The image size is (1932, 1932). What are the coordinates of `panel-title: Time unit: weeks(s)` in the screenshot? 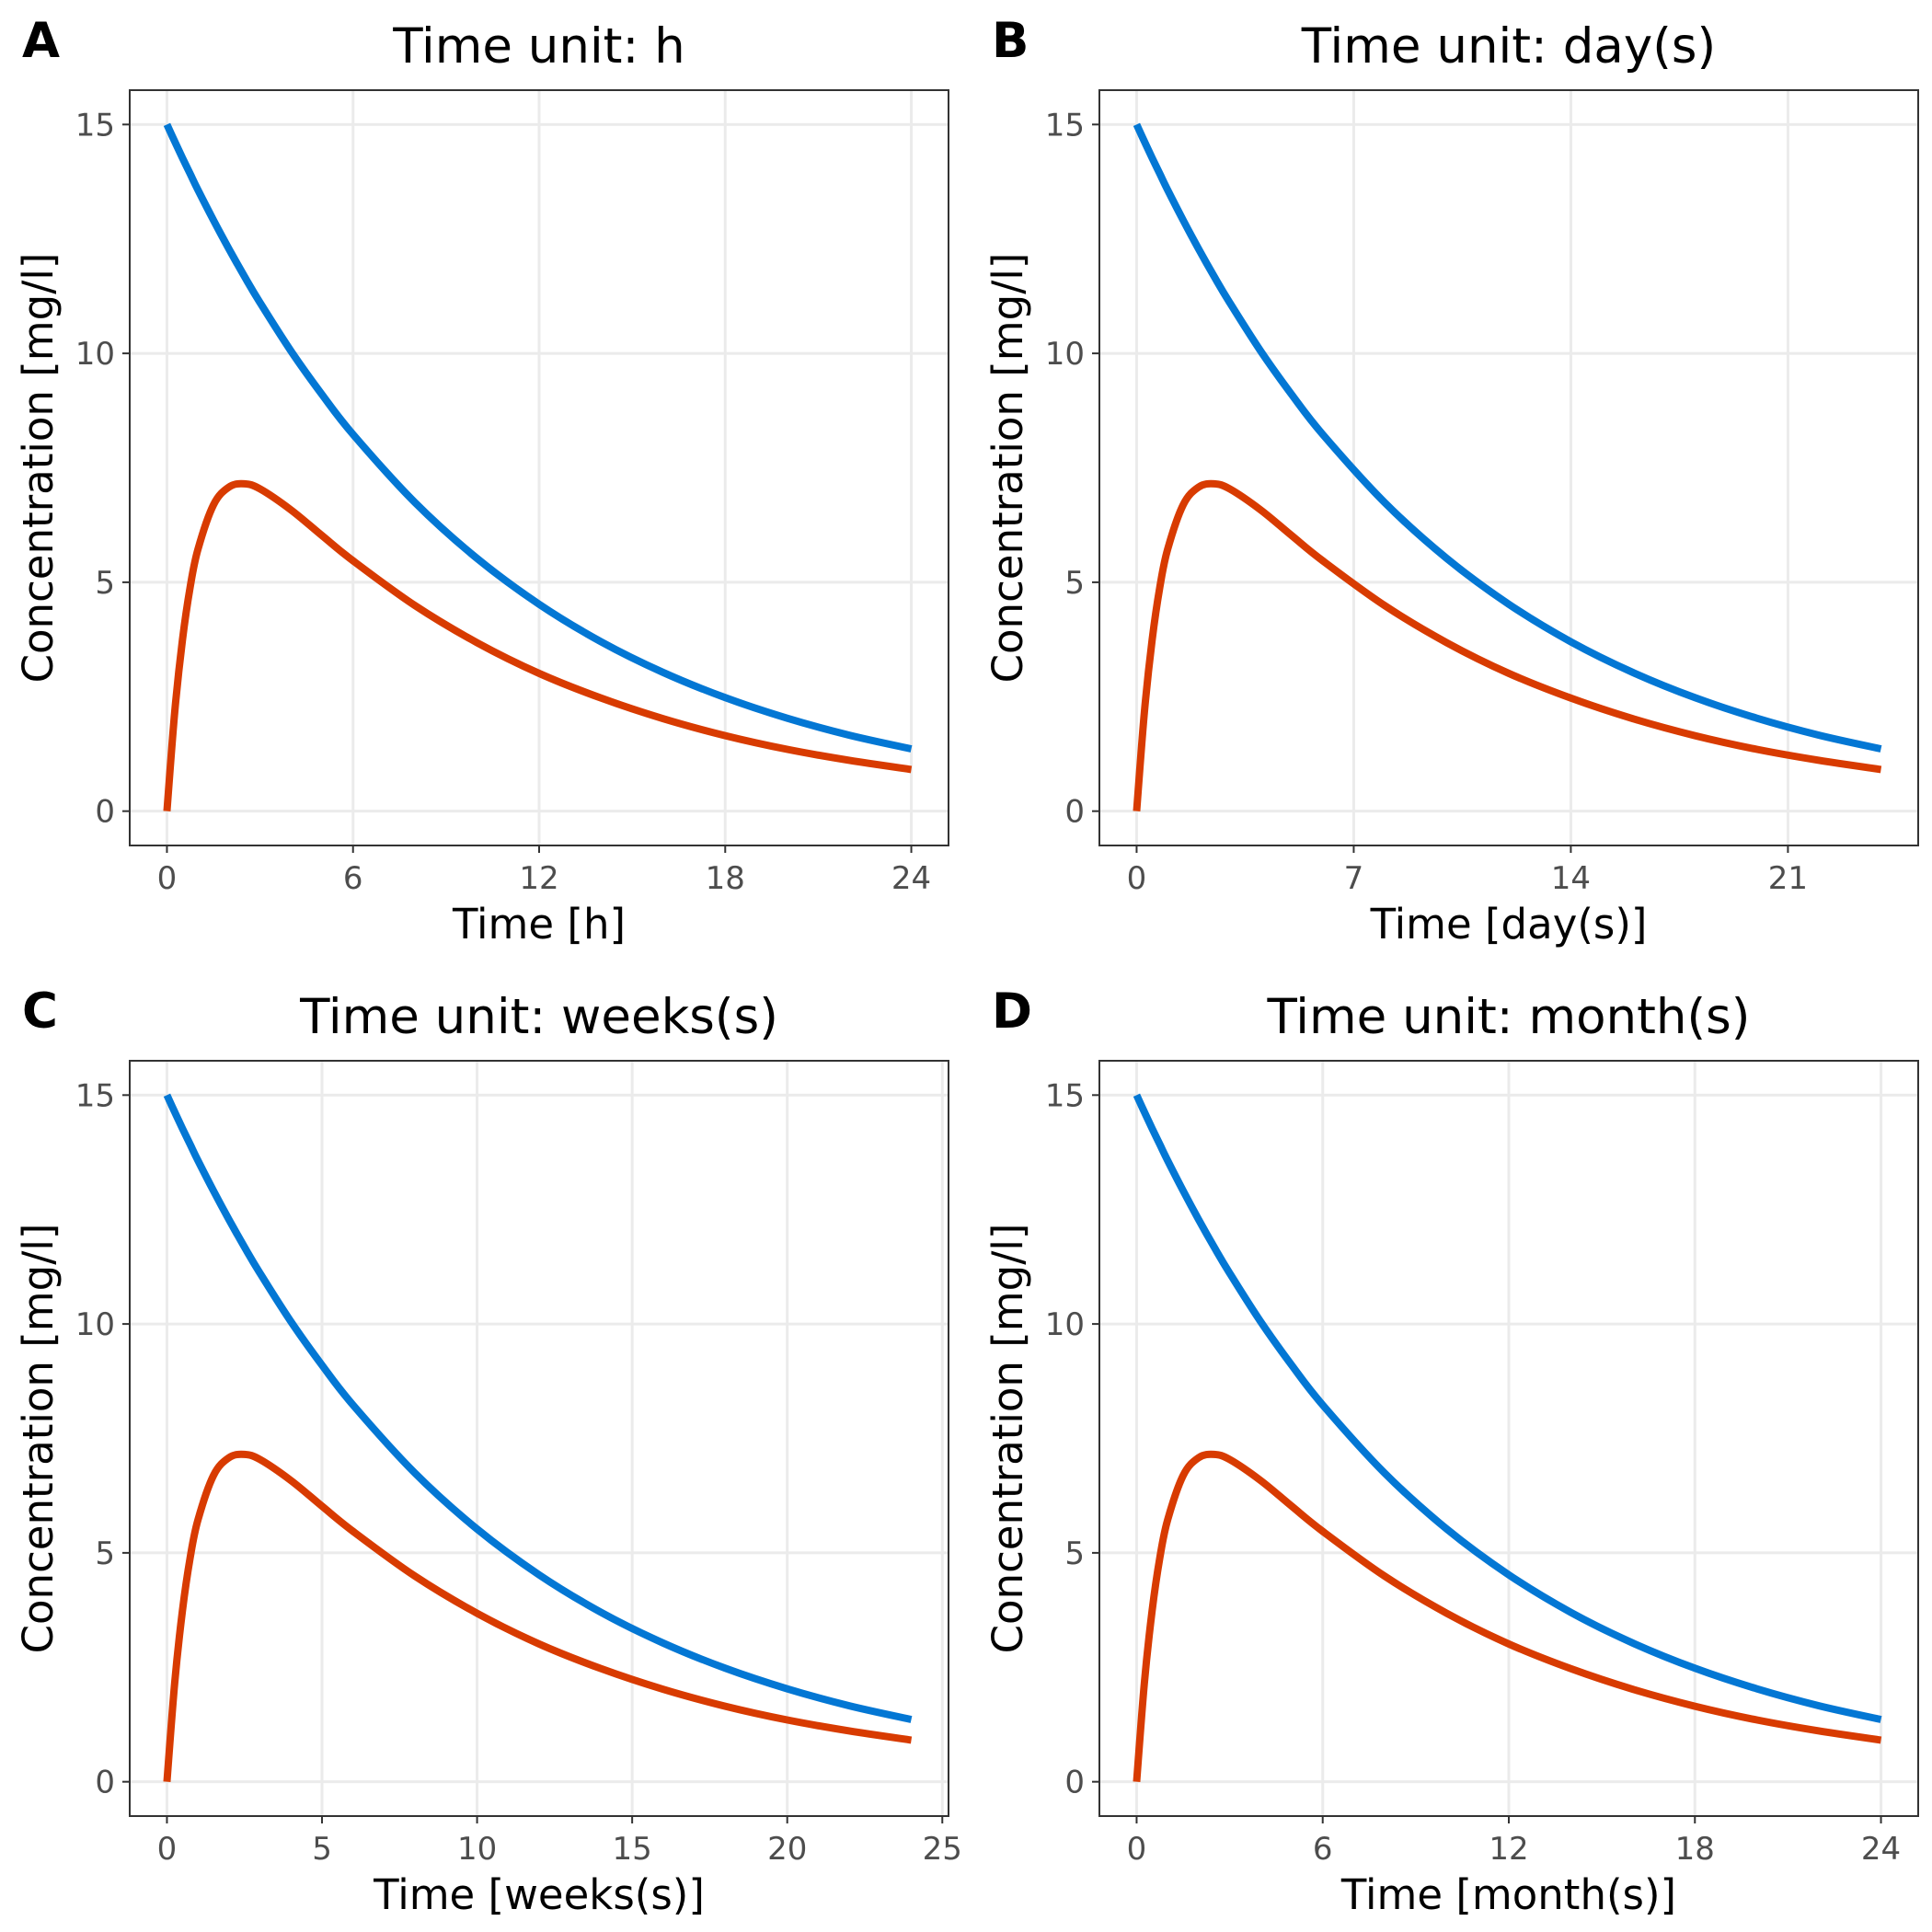 It's located at (538, 1017).